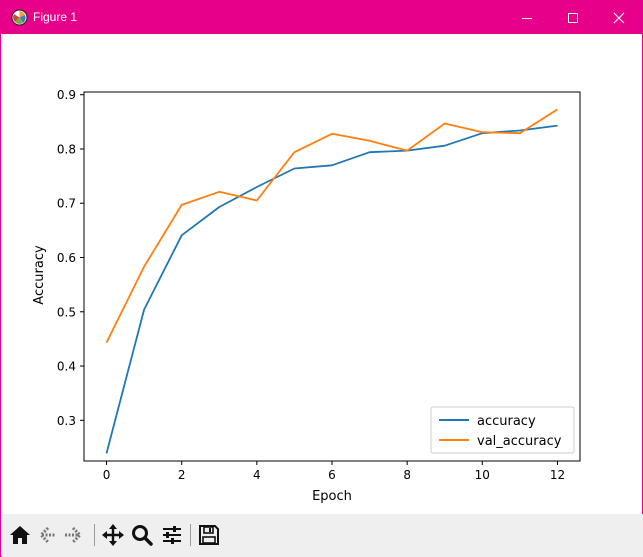 The width and height of the screenshot is (643, 557). I want to click on pan-move-icon, so click(113, 535).